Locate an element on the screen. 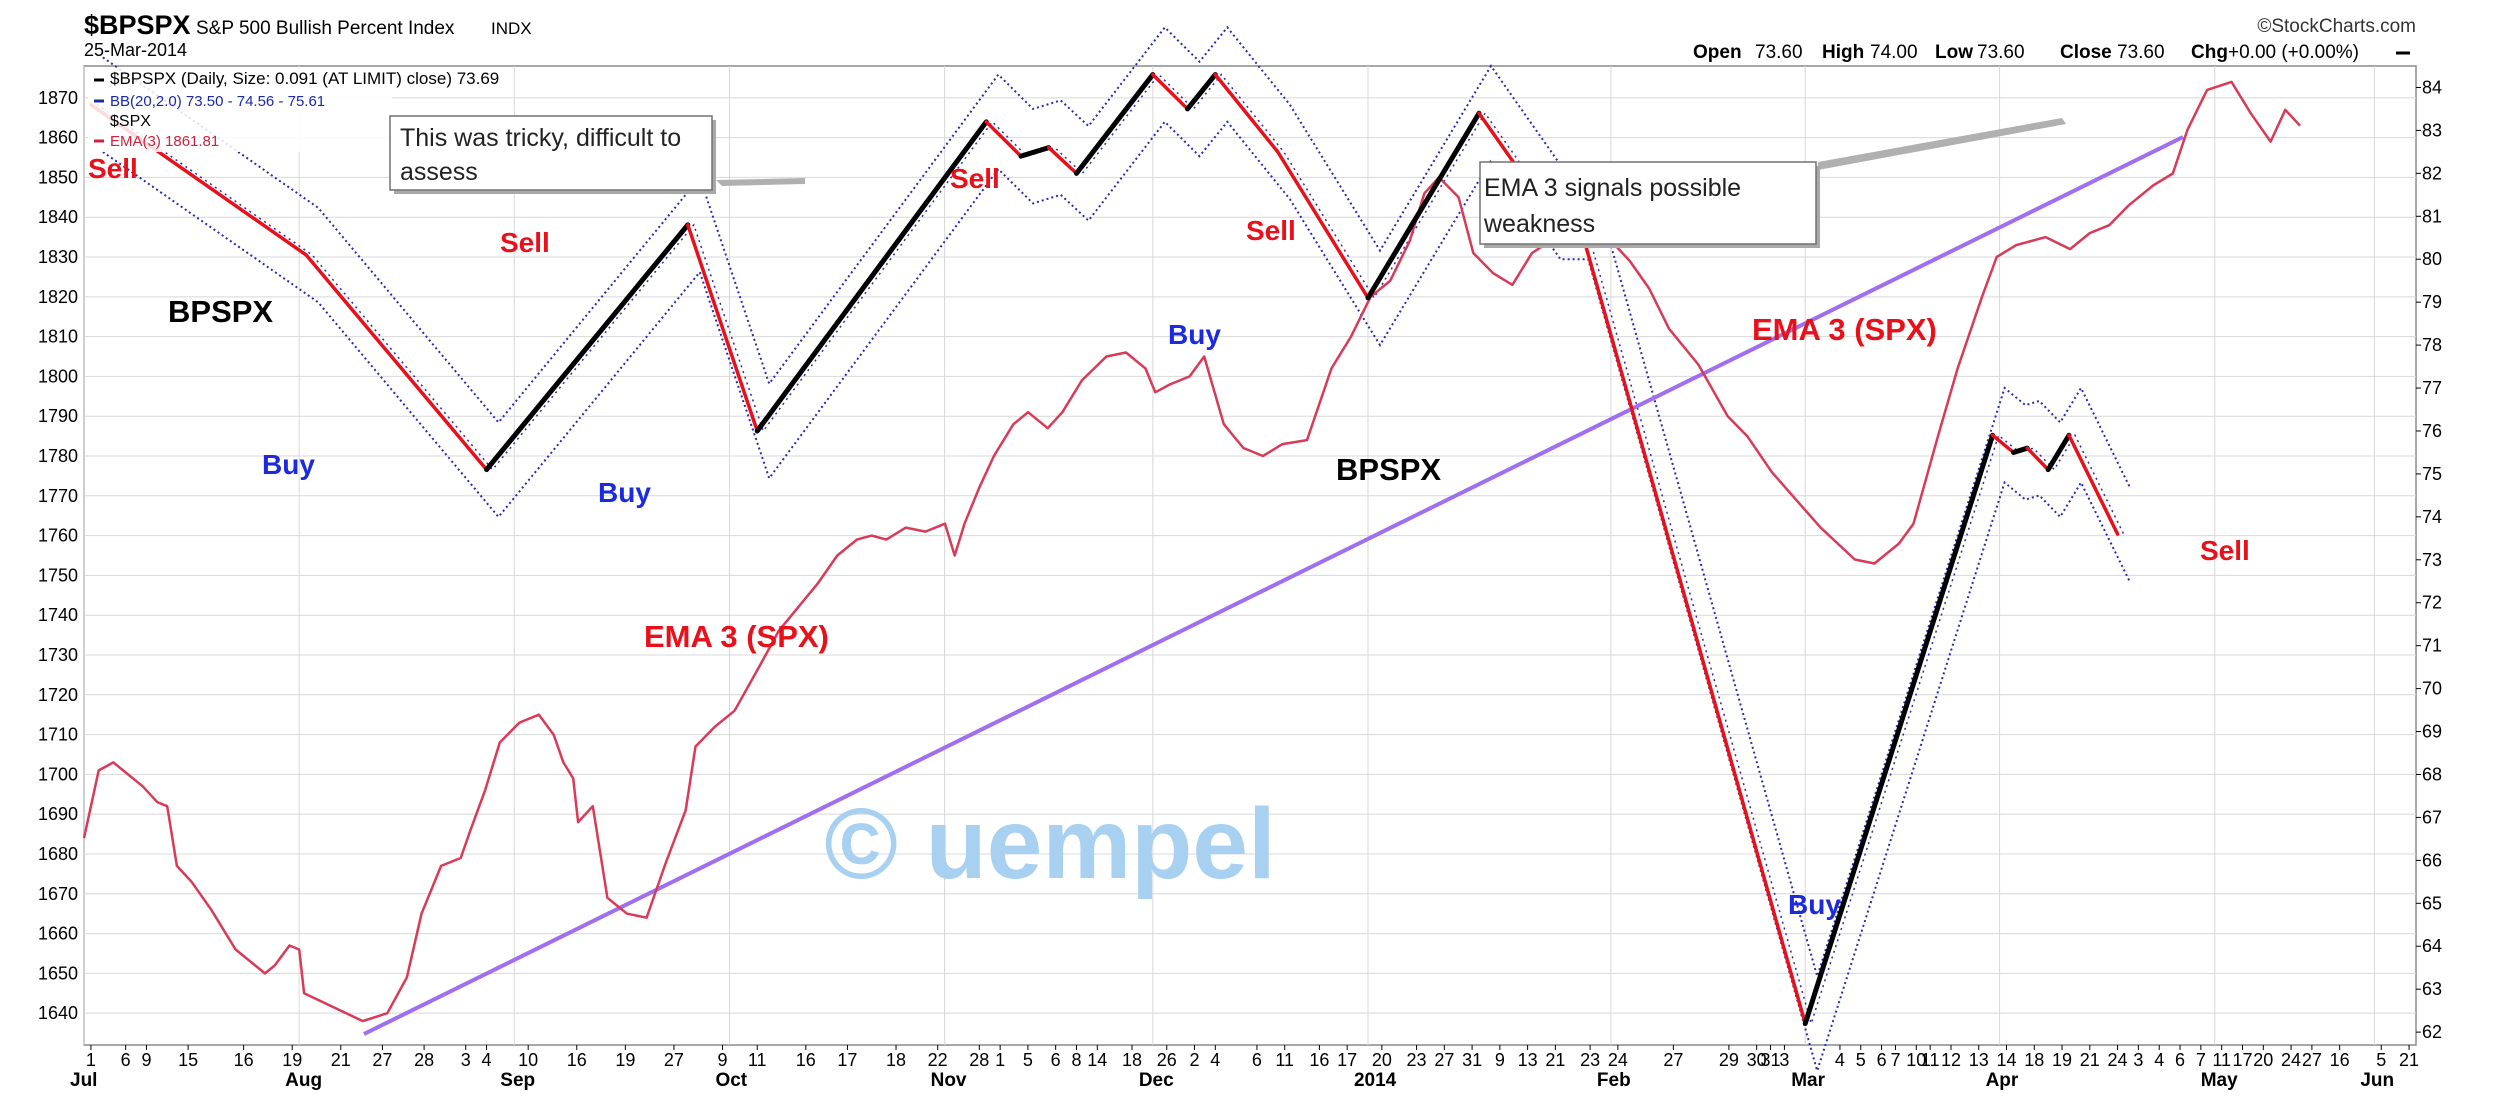  callout-tricky-box is located at coordinates (551, 153).